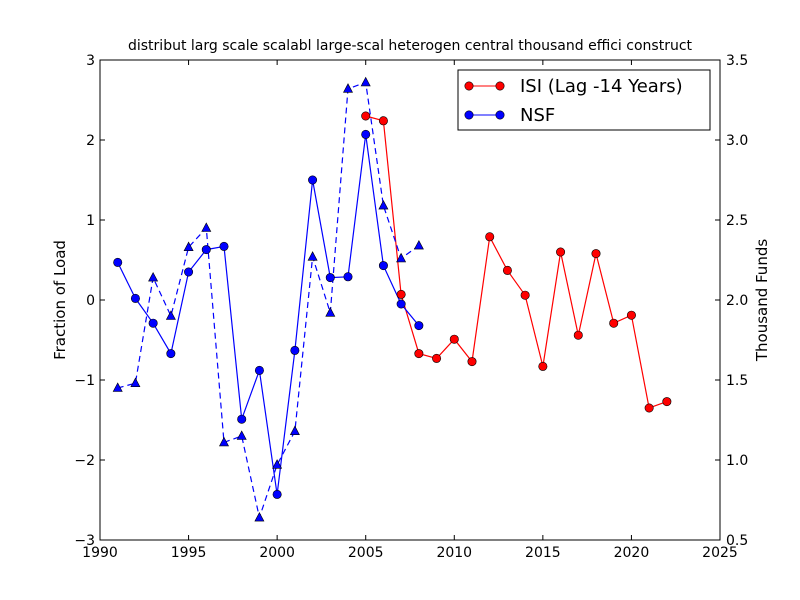 Image resolution: width=800 pixels, height=600 pixels. I want to click on y-right-tick-label: 2.0, so click(737, 301).